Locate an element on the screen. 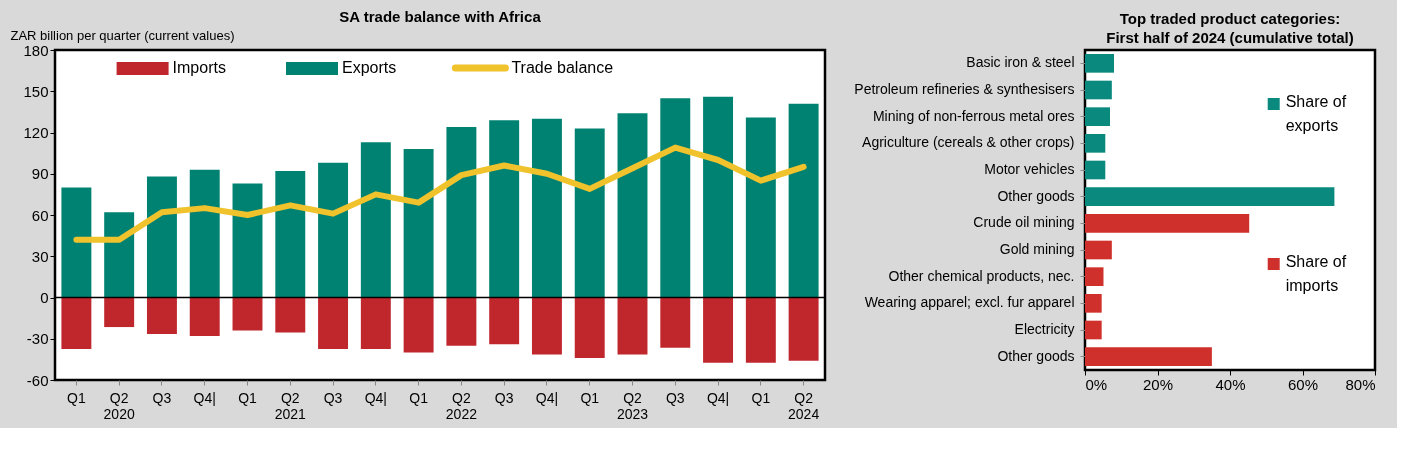 This screenshot has width=1419, height=459. y-tick-label: -30 is located at coordinates (37, 339).